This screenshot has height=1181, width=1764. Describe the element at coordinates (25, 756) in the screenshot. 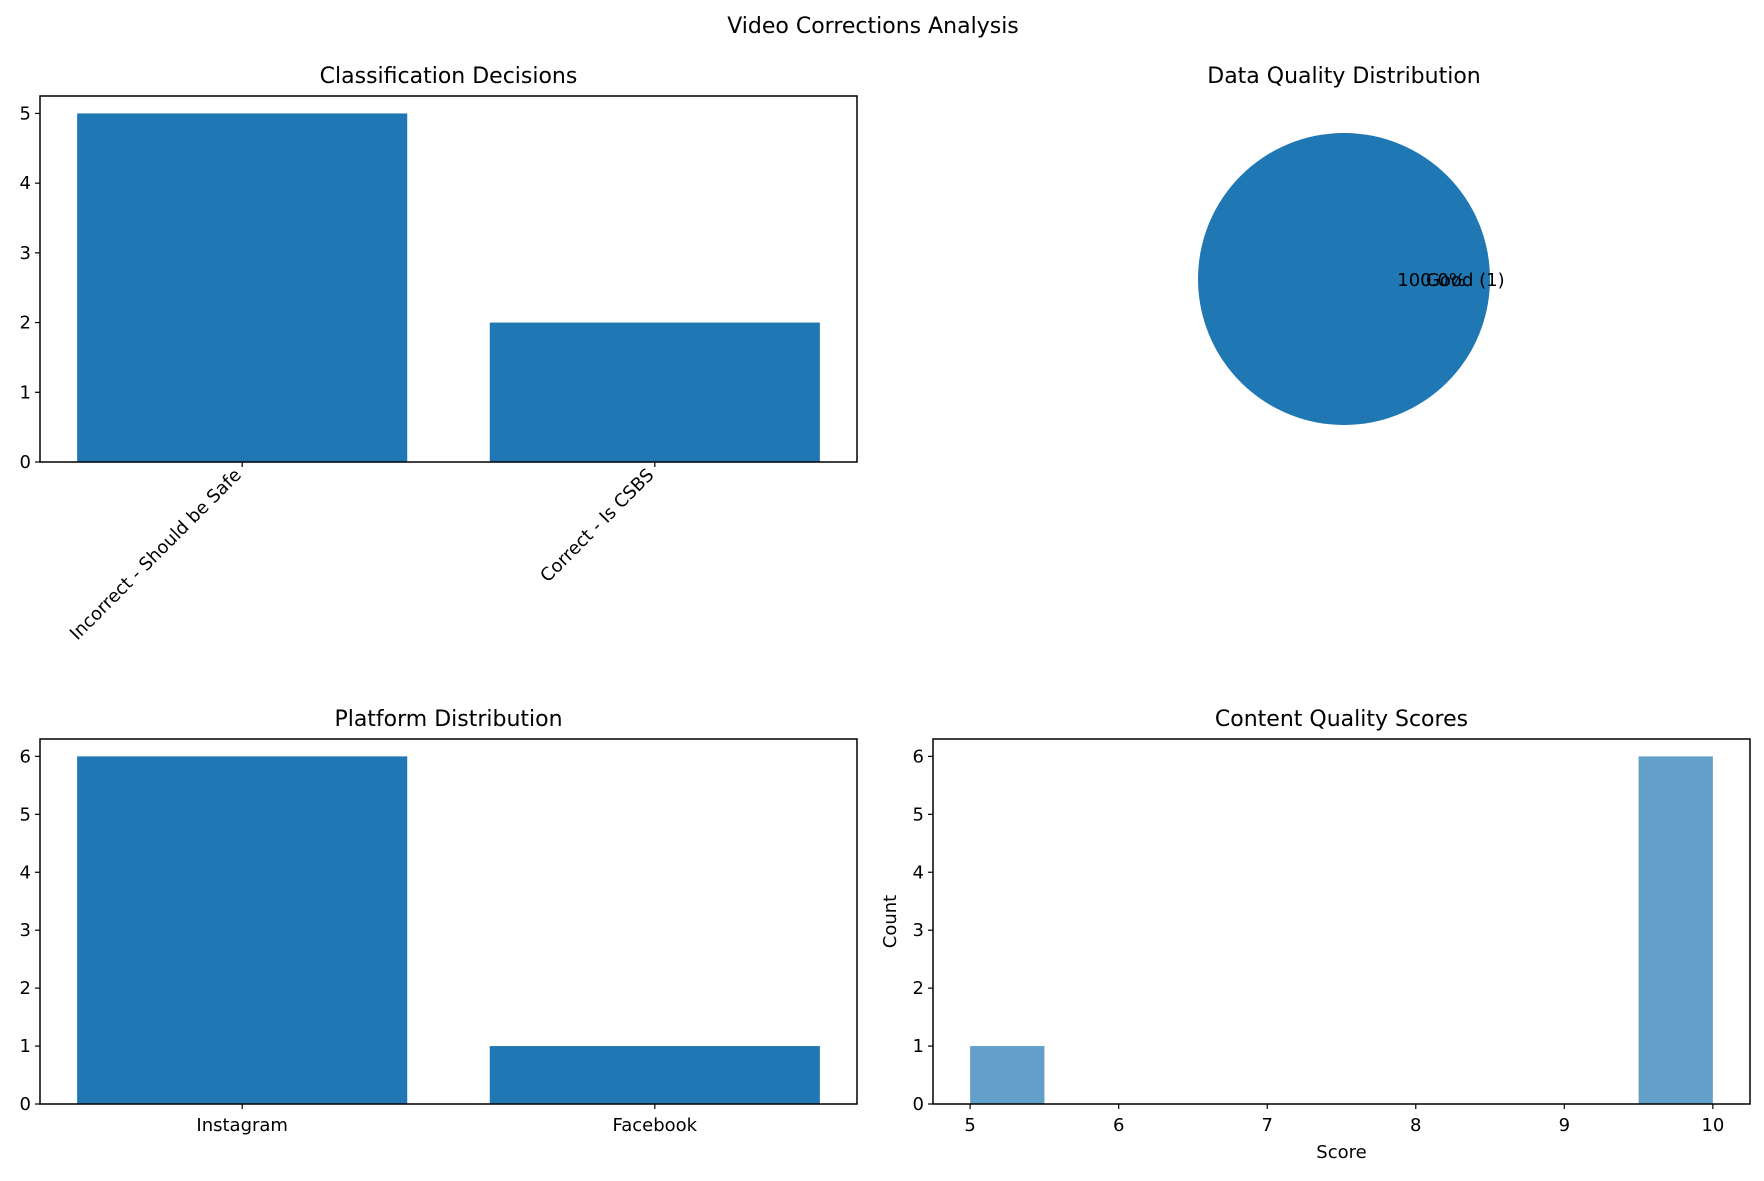

I see `platform-distribution-ytick-label: 6` at that location.